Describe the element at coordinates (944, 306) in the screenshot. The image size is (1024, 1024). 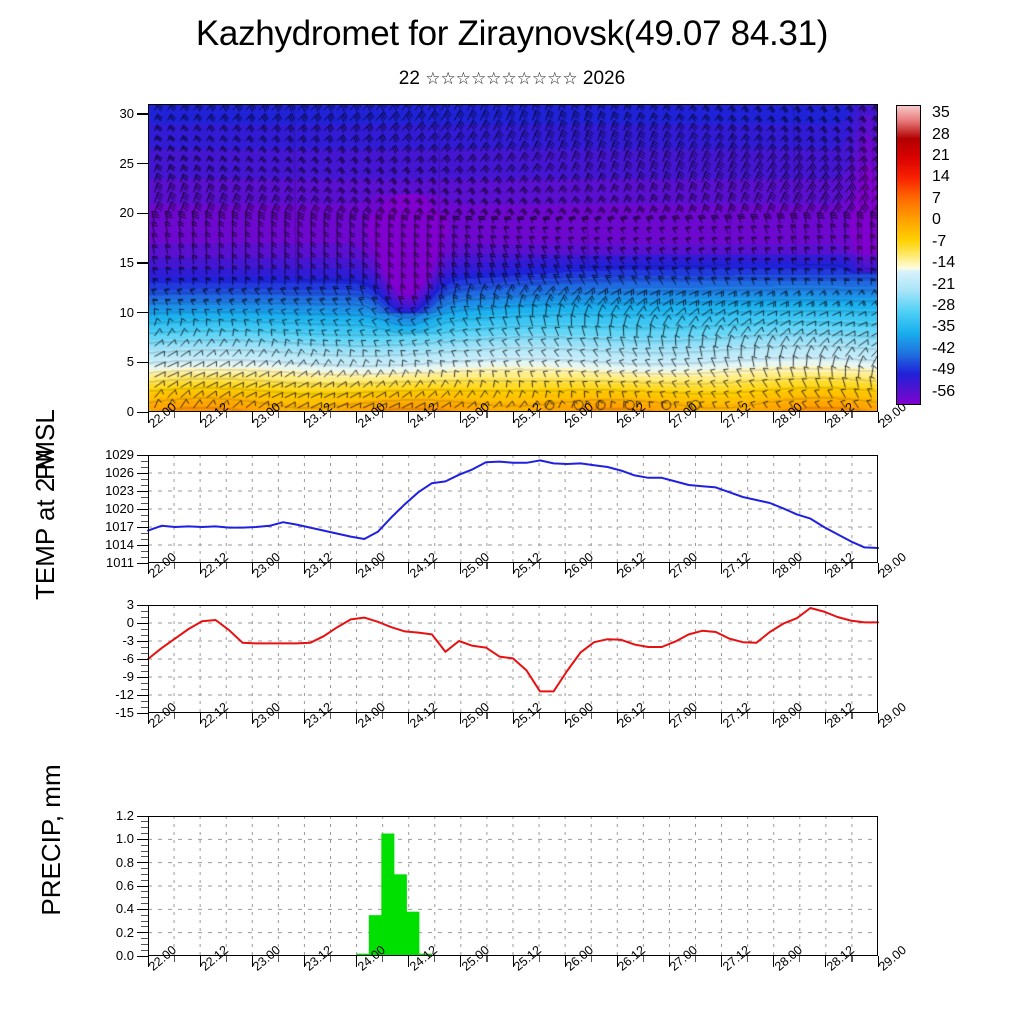
I see `colorbar-label: -28` at that location.